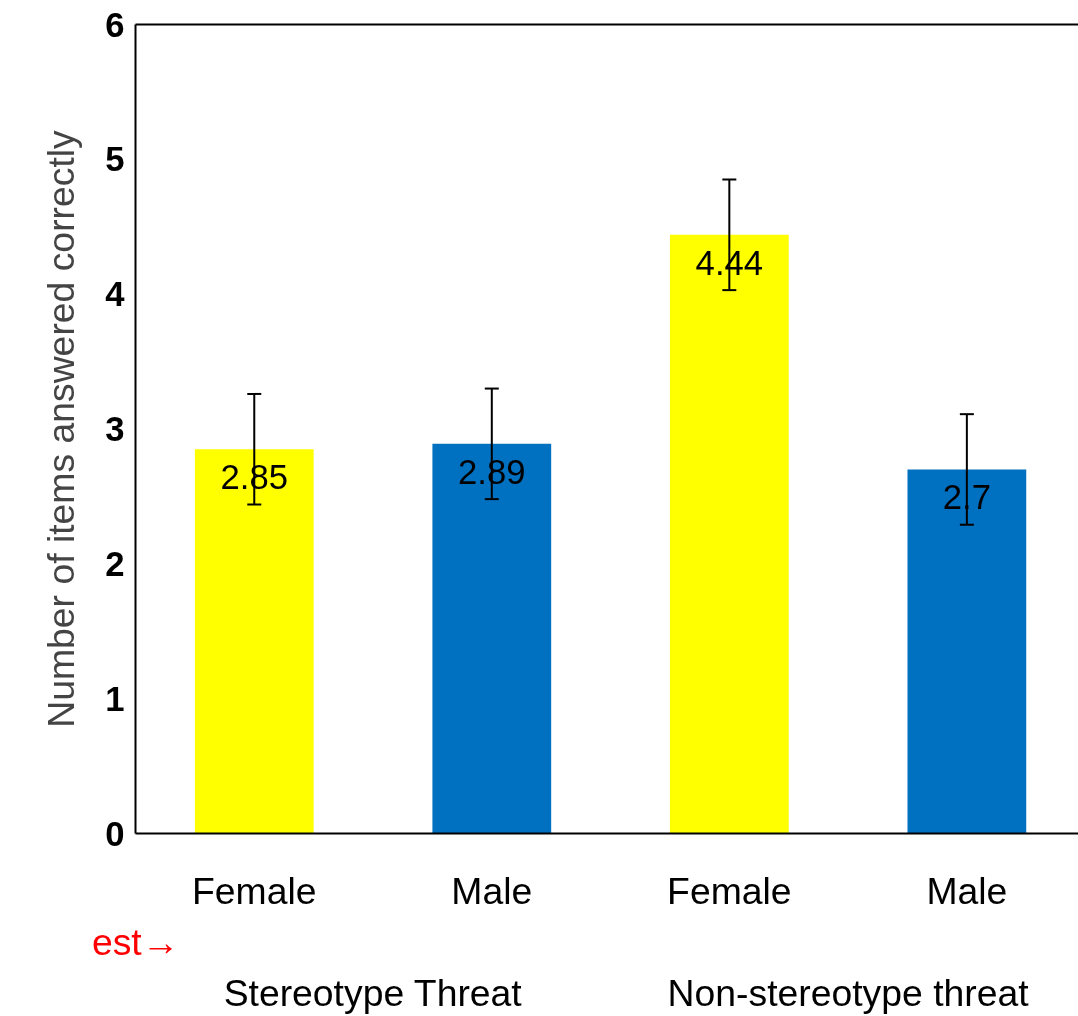 Image resolution: width=1078 pixels, height=1016 pixels. What do you see at coordinates (135, 941) in the screenshot?
I see `text: est→` at bounding box center [135, 941].